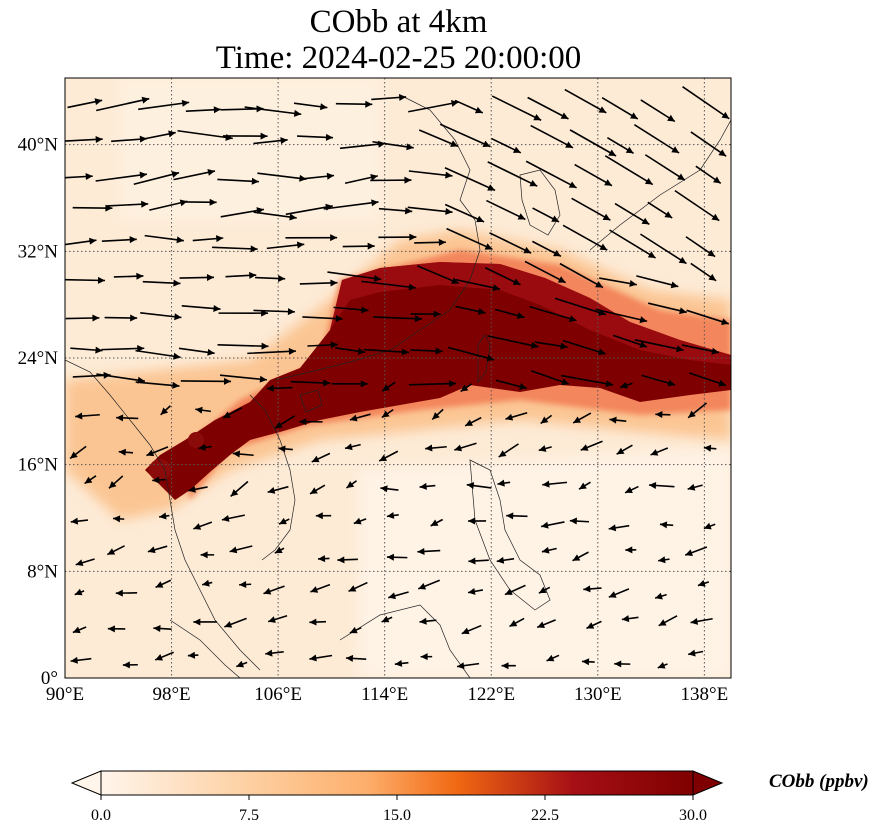 The width and height of the screenshot is (887, 836). What do you see at coordinates (101, 815) in the screenshot?
I see `colorbar-tick-label: 0.0` at bounding box center [101, 815].